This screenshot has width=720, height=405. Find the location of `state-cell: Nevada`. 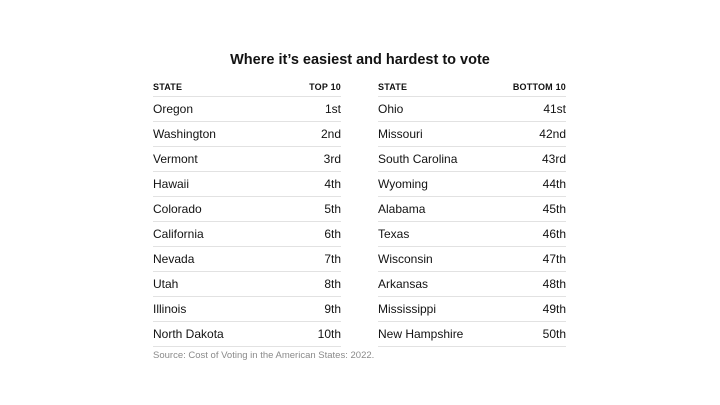

state-cell: Nevada is located at coordinates (174, 259).